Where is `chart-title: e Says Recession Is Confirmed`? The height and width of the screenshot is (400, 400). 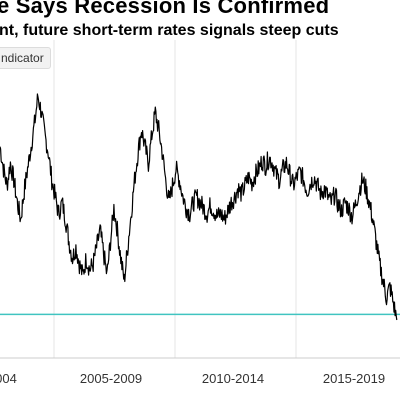 chart-title: e Says Recession Is Confirmed is located at coordinates (165, 9).